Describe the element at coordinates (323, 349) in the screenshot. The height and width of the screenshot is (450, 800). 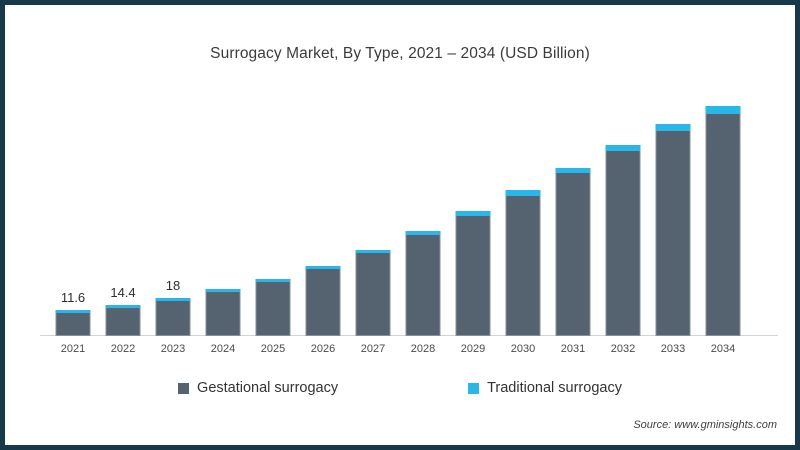
I see `x-axis-tick-label: 2026` at that location.